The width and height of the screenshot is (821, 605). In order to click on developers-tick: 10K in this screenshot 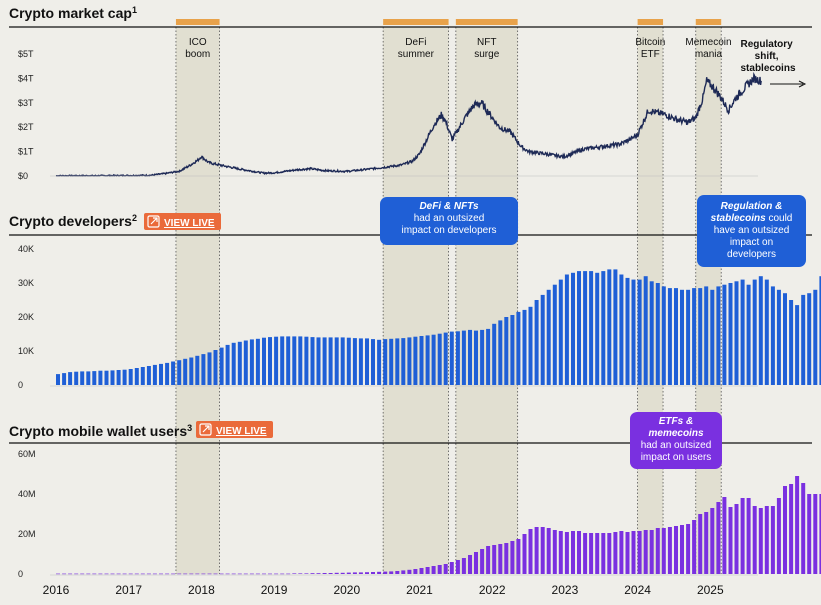, I will do `click(26, 351)`.